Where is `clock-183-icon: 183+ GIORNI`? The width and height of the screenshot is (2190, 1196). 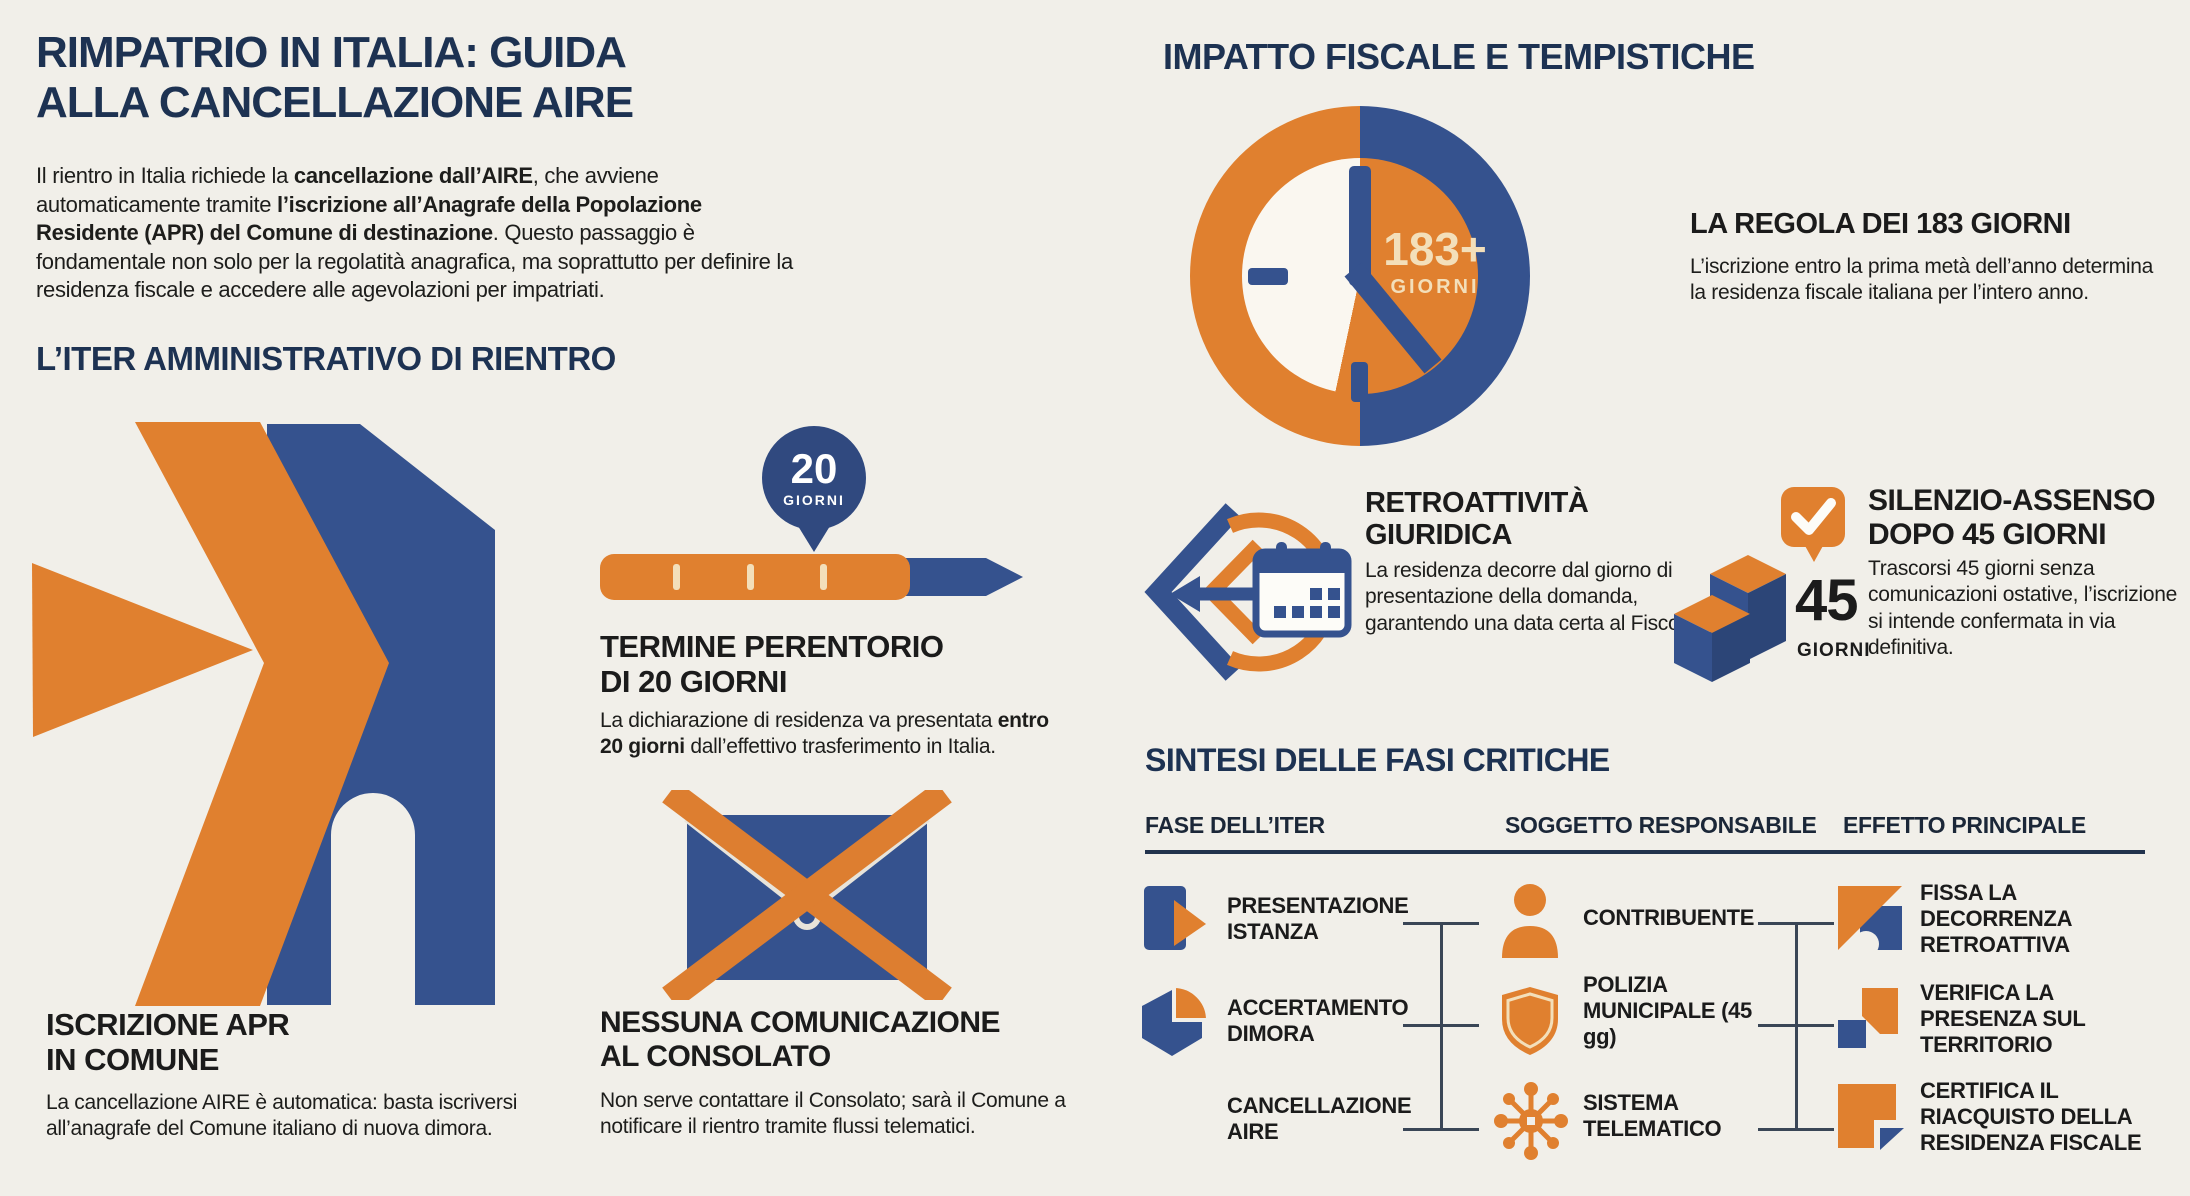
clock-183-icon: 183+ GIORNI is located at coordinates (1360, 276).